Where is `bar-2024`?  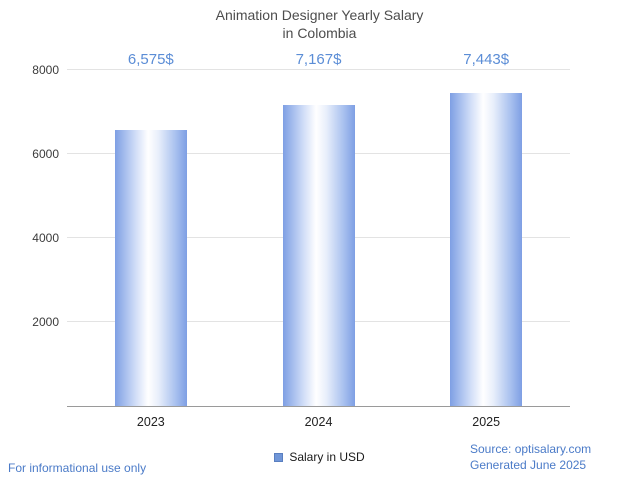
bar-2024 is located at coordinates (318, 255).